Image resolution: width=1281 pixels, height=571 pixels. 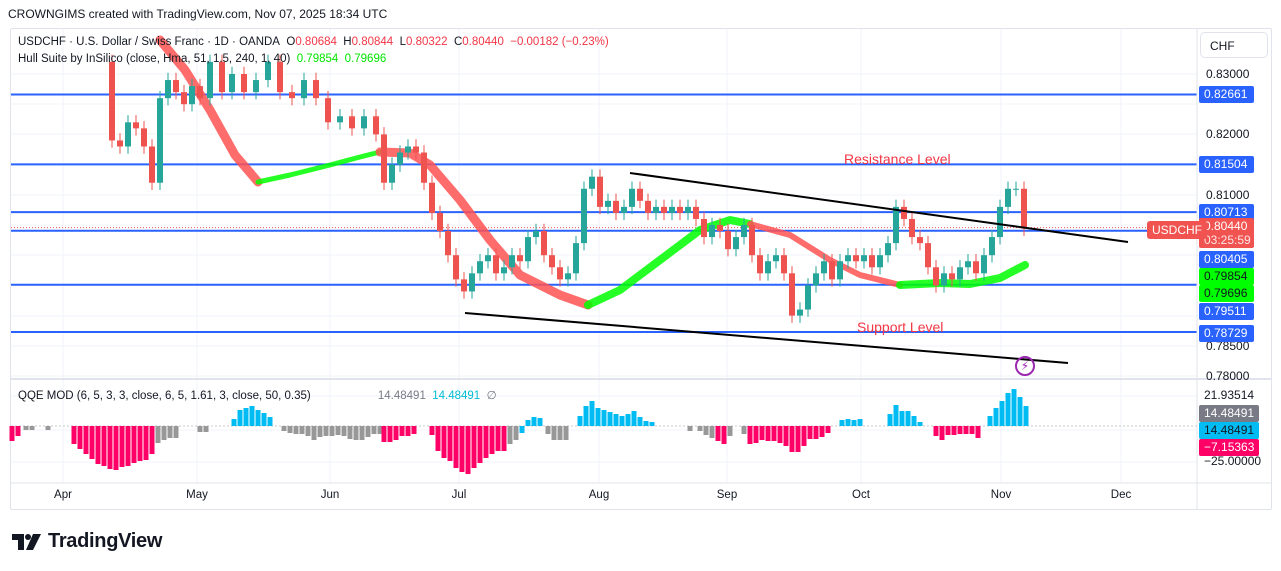 What do you see at coordinates (1229, 395) in the screenshot?
I see `qqe-tick: 21.93514` at bounding box center [1229, 395].